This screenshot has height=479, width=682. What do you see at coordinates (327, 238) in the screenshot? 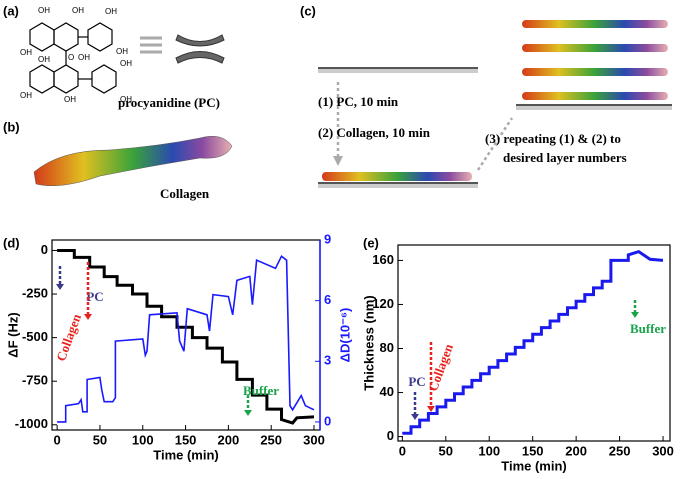
I see `y2-tick-label: 9` at bounding box center [327, 238].